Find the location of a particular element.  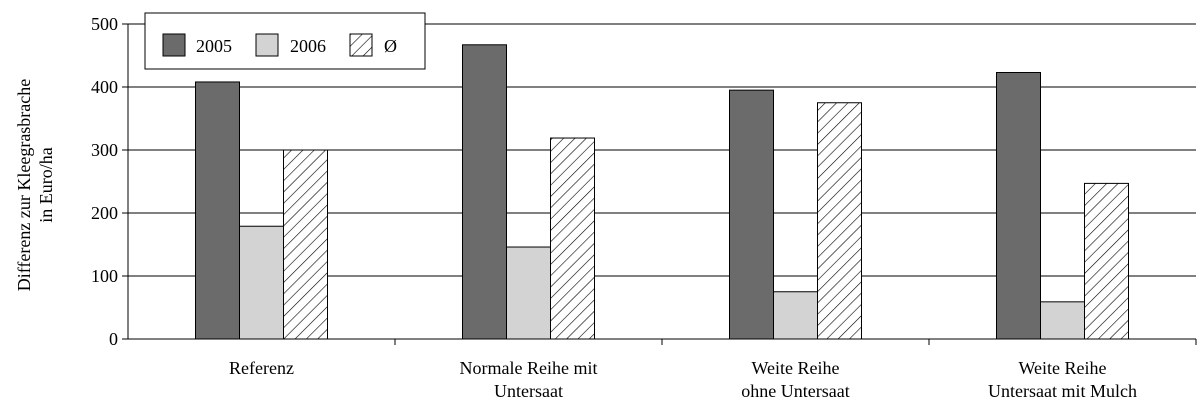

y-tick-label: 300 is located at coordinates (104, 150).